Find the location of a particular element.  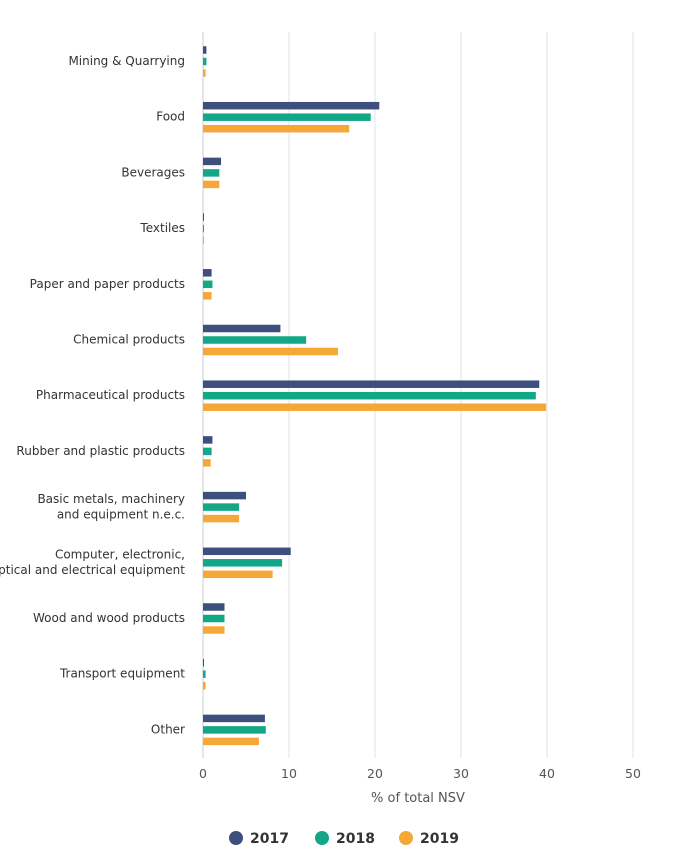

category-label: Food is located at coordinates (170, 117).